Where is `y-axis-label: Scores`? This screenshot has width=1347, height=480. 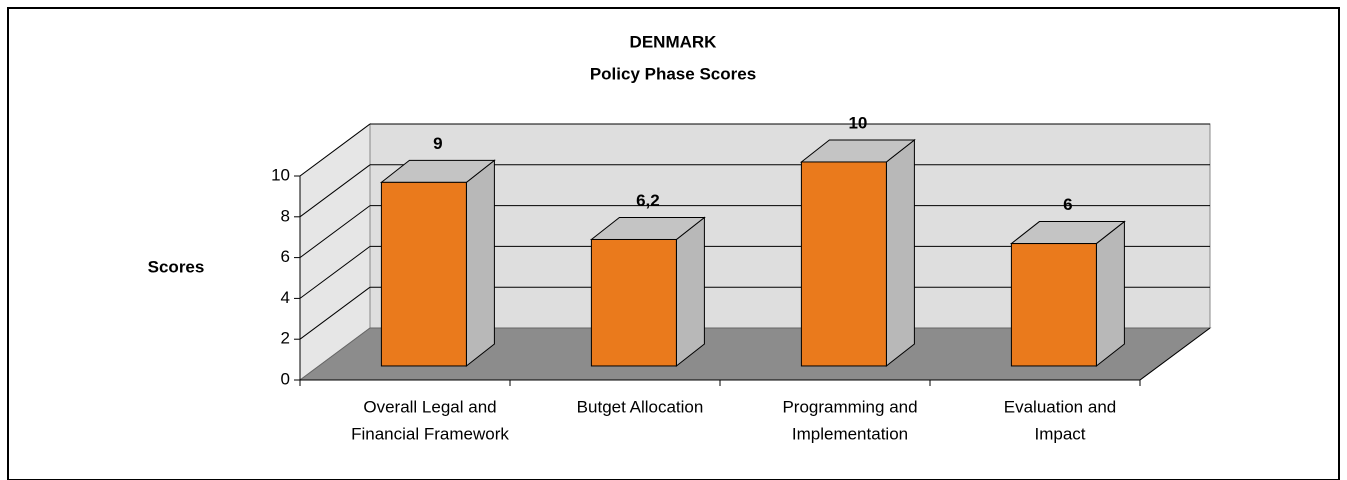 y-axis-label: Scores is located at coordinates (176, 266).